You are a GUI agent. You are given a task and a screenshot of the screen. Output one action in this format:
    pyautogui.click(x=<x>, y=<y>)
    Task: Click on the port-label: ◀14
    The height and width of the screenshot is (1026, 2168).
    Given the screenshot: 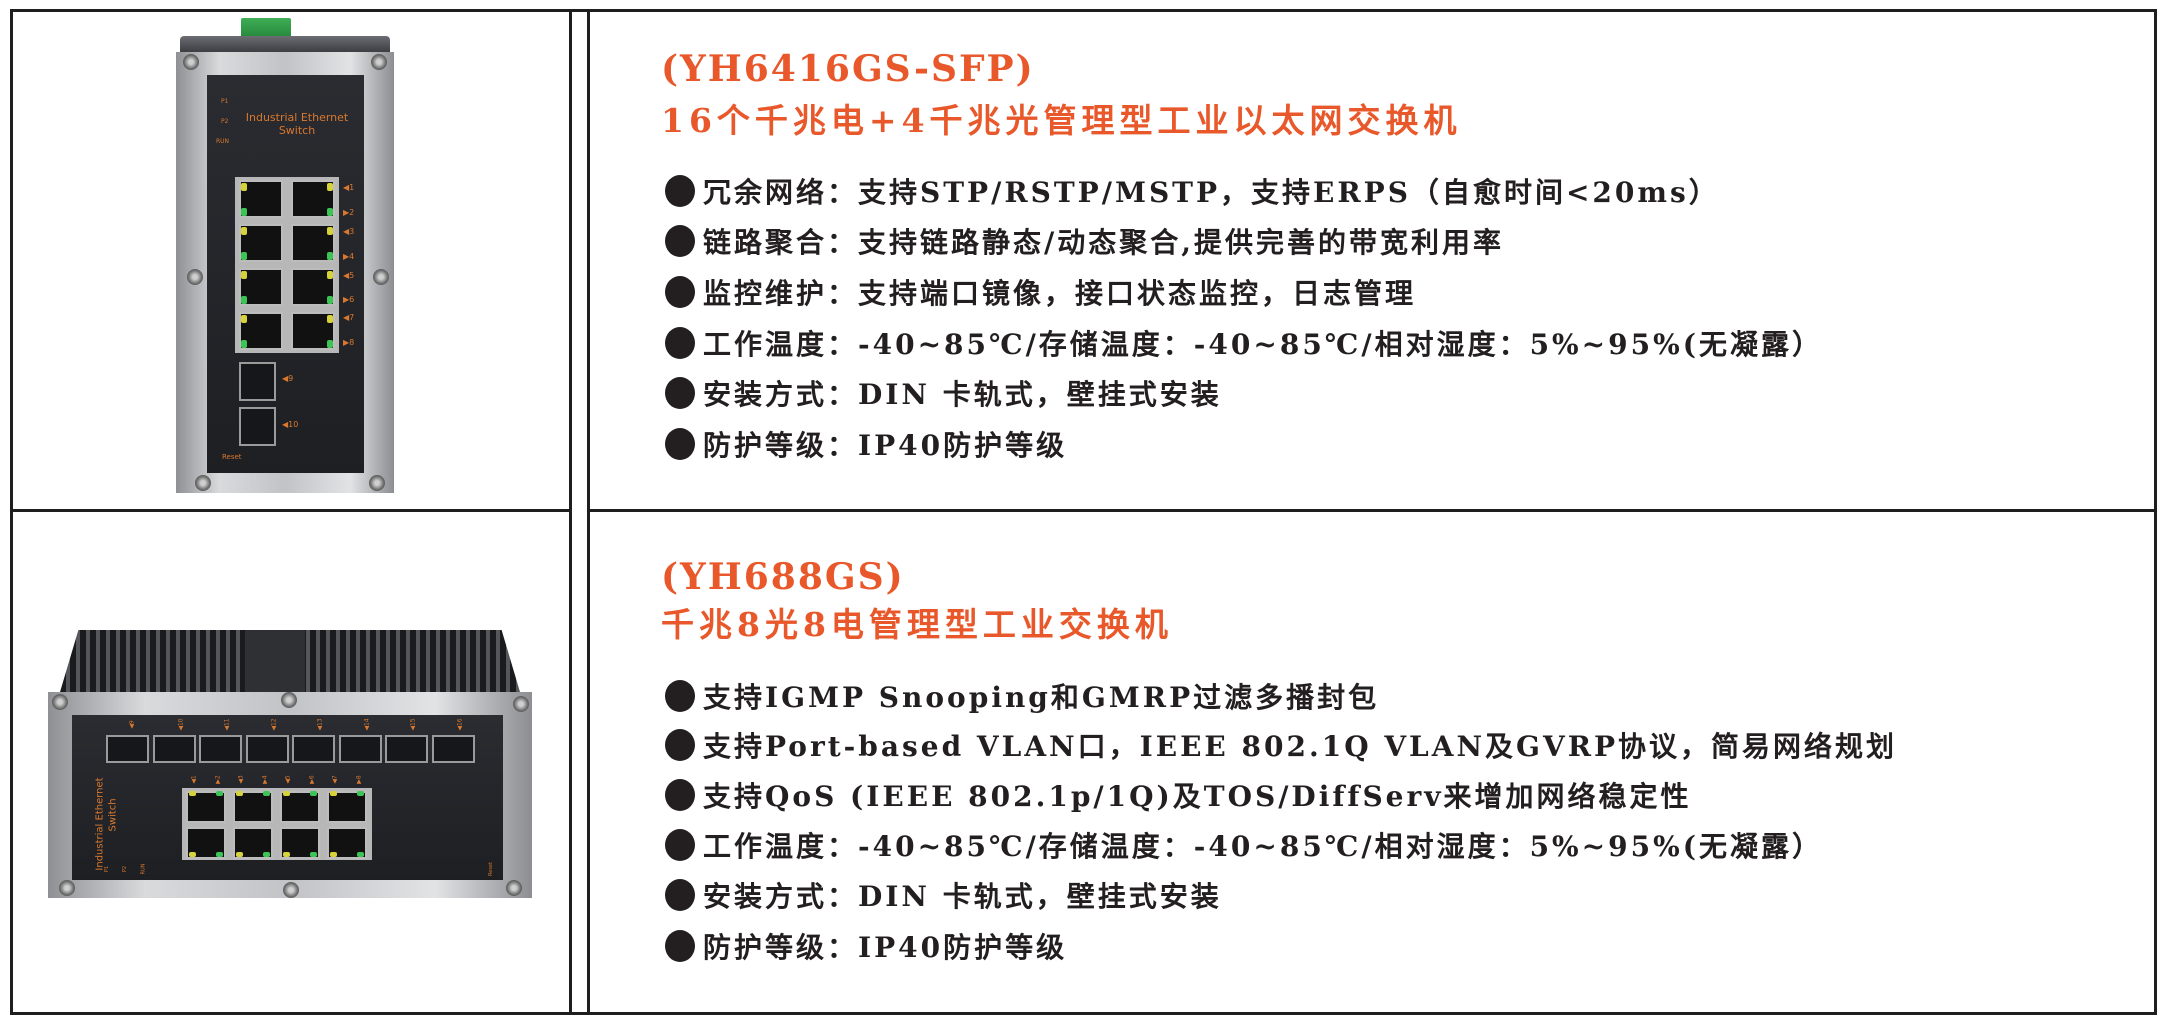 What is the action you would take?
    pyautogui.click(x=367, y=724)
    